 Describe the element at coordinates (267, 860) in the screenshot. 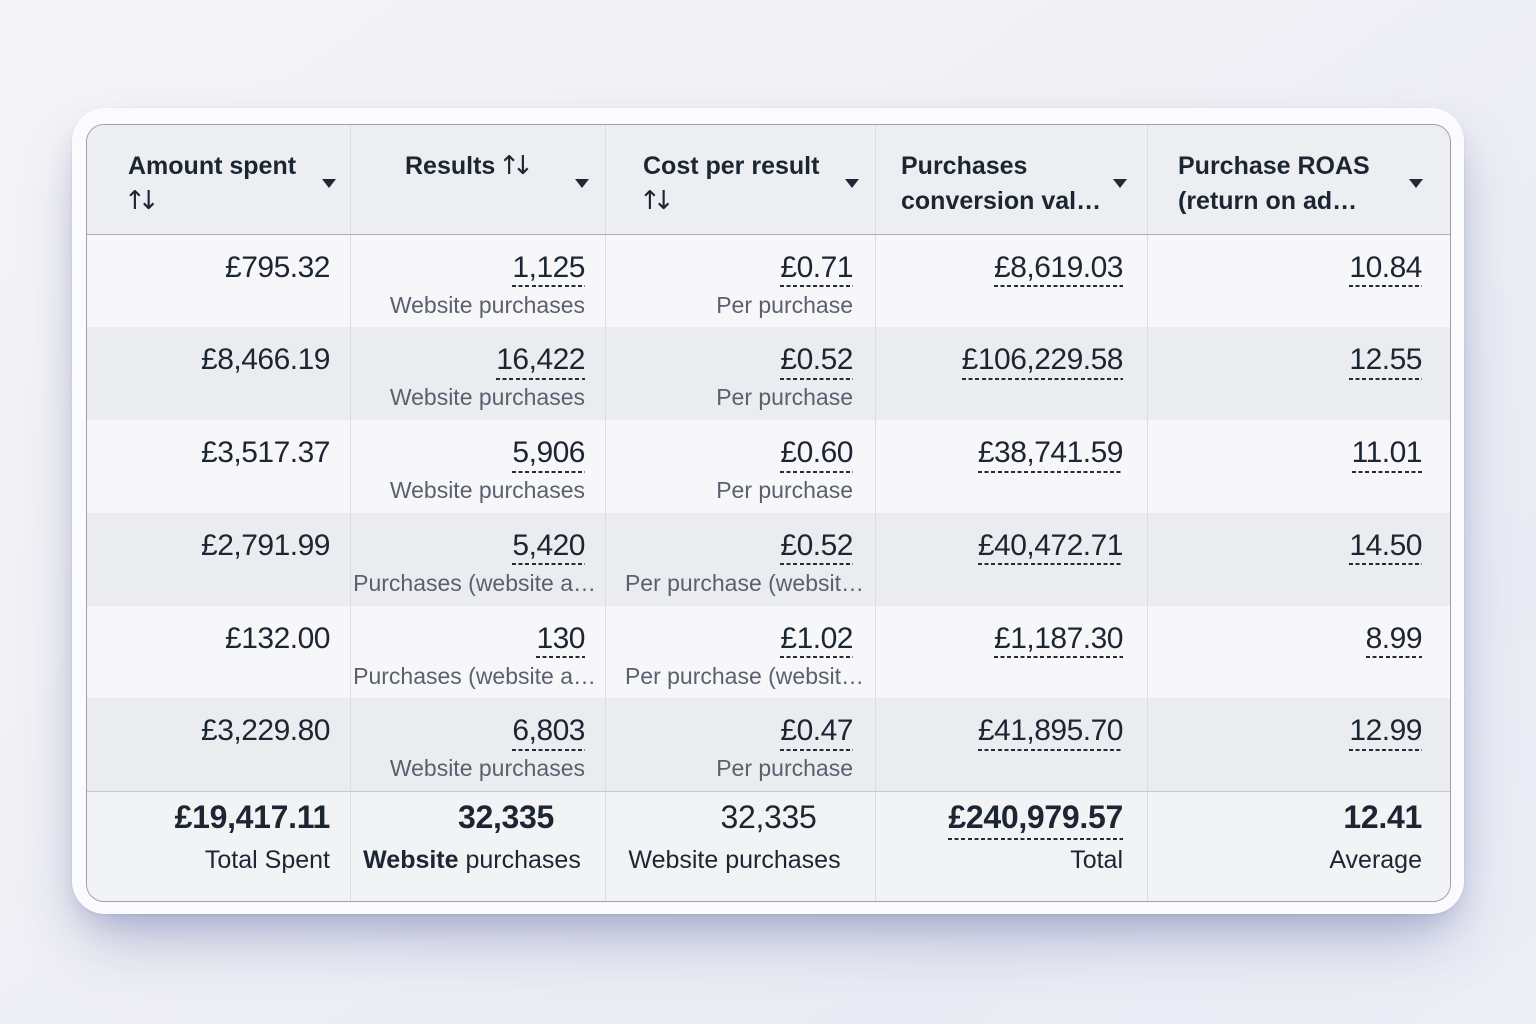

I see `totals-amount-spent-label: Total Spent` at that location.